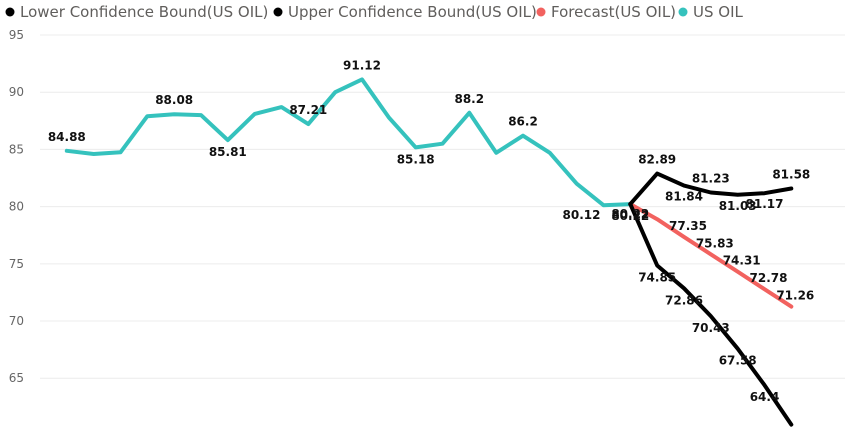 This screenshot has height=428, width=850. I want to click on y-tick-label: 95, so click(16, 35).